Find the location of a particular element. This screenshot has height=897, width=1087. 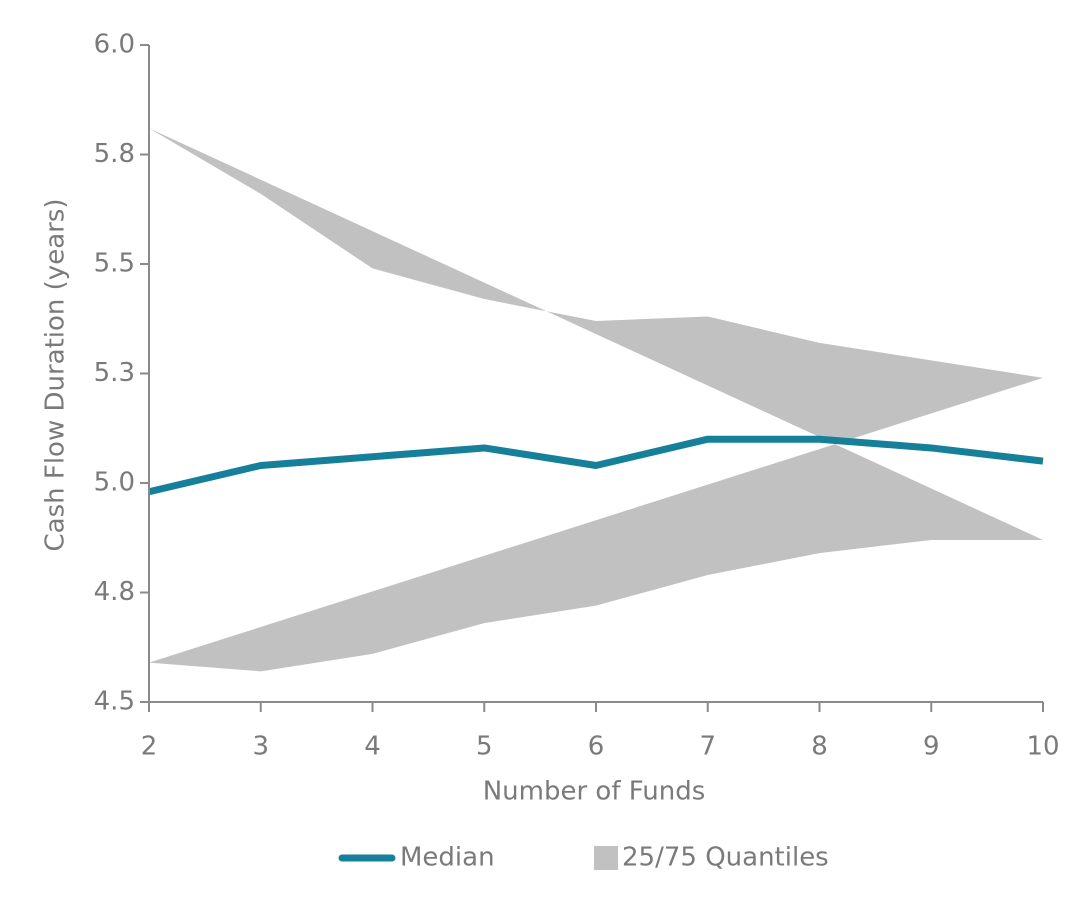

y-tick-label: 4.8 is located at coordinates (114, 592).